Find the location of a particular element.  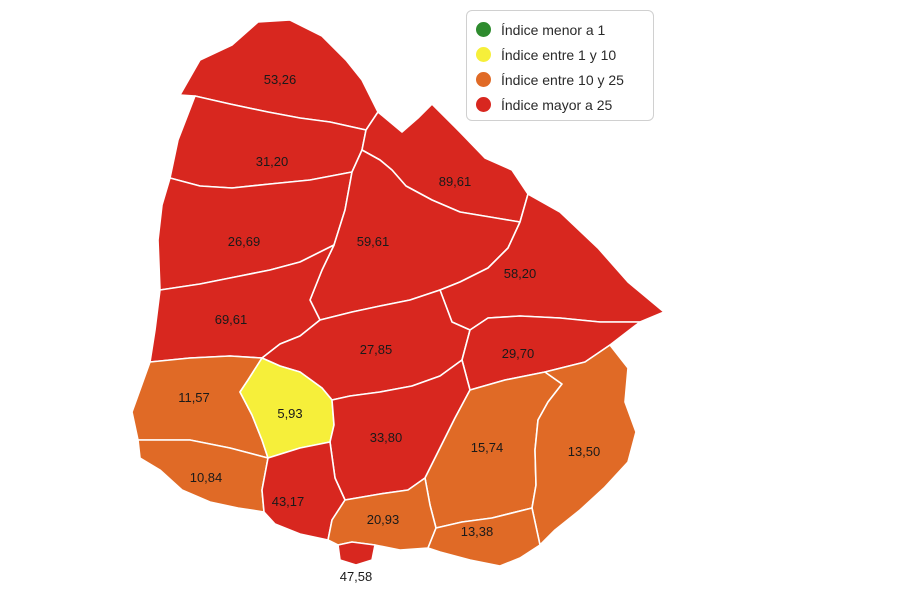

region-montevideo is located at coordinates (356, 553).